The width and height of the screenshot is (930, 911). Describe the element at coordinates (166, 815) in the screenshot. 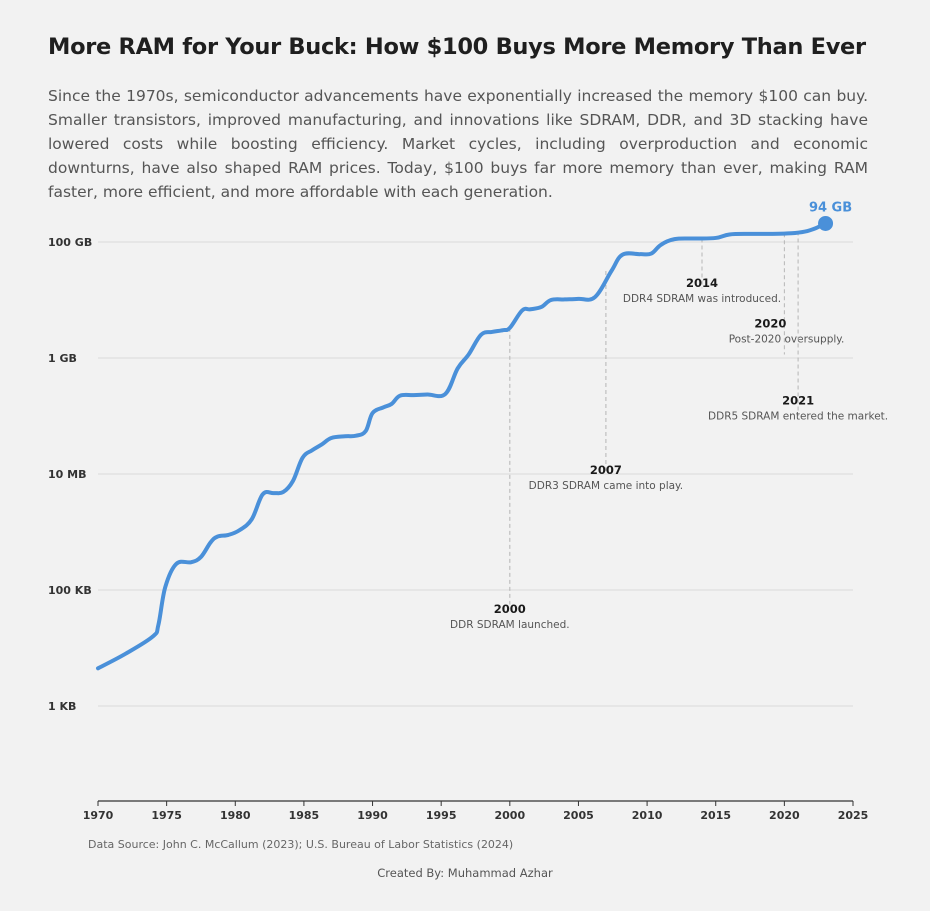

I see `x-tick-label: 1975` at that location.